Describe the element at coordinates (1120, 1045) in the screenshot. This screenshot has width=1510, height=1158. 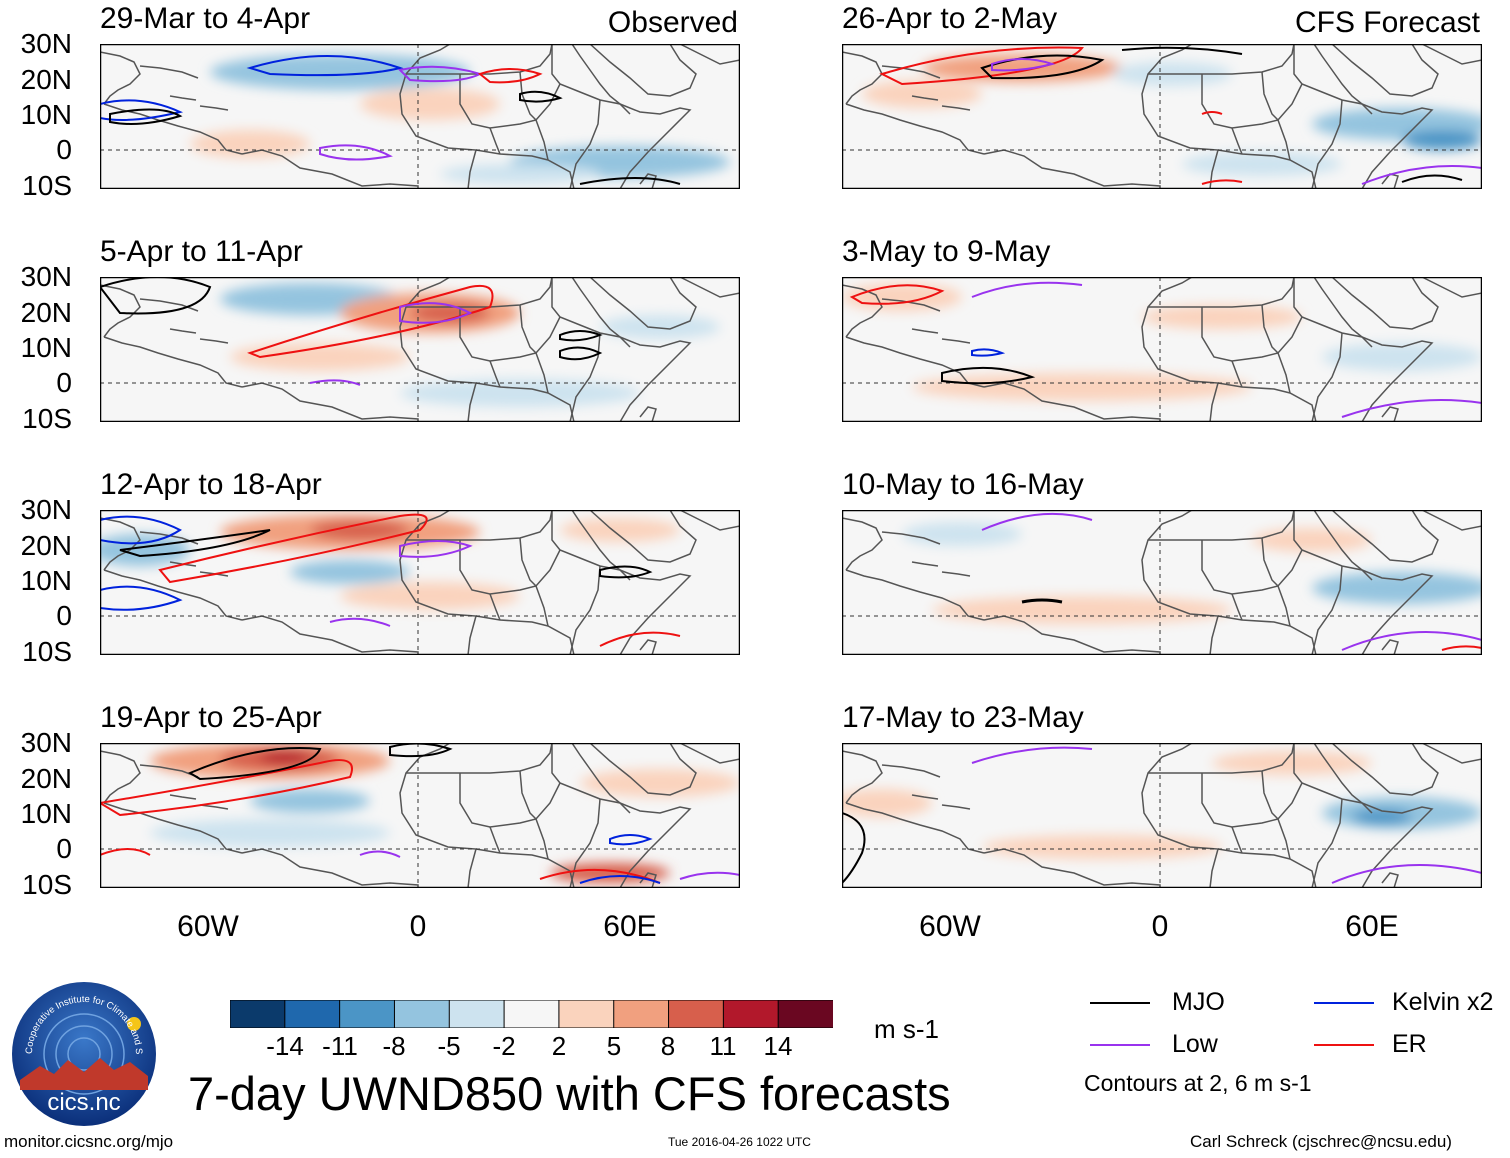
I see `legend-line-low` at that location.